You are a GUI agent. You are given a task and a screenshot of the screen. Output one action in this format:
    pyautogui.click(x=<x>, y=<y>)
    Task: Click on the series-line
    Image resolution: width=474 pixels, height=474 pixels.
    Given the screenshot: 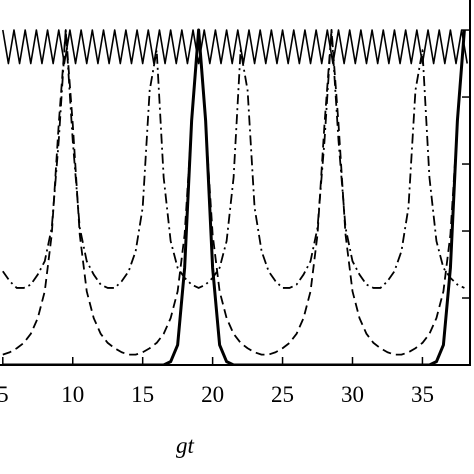 What is the action you would take?
    pyautogui.click(x=235, y=47)
    